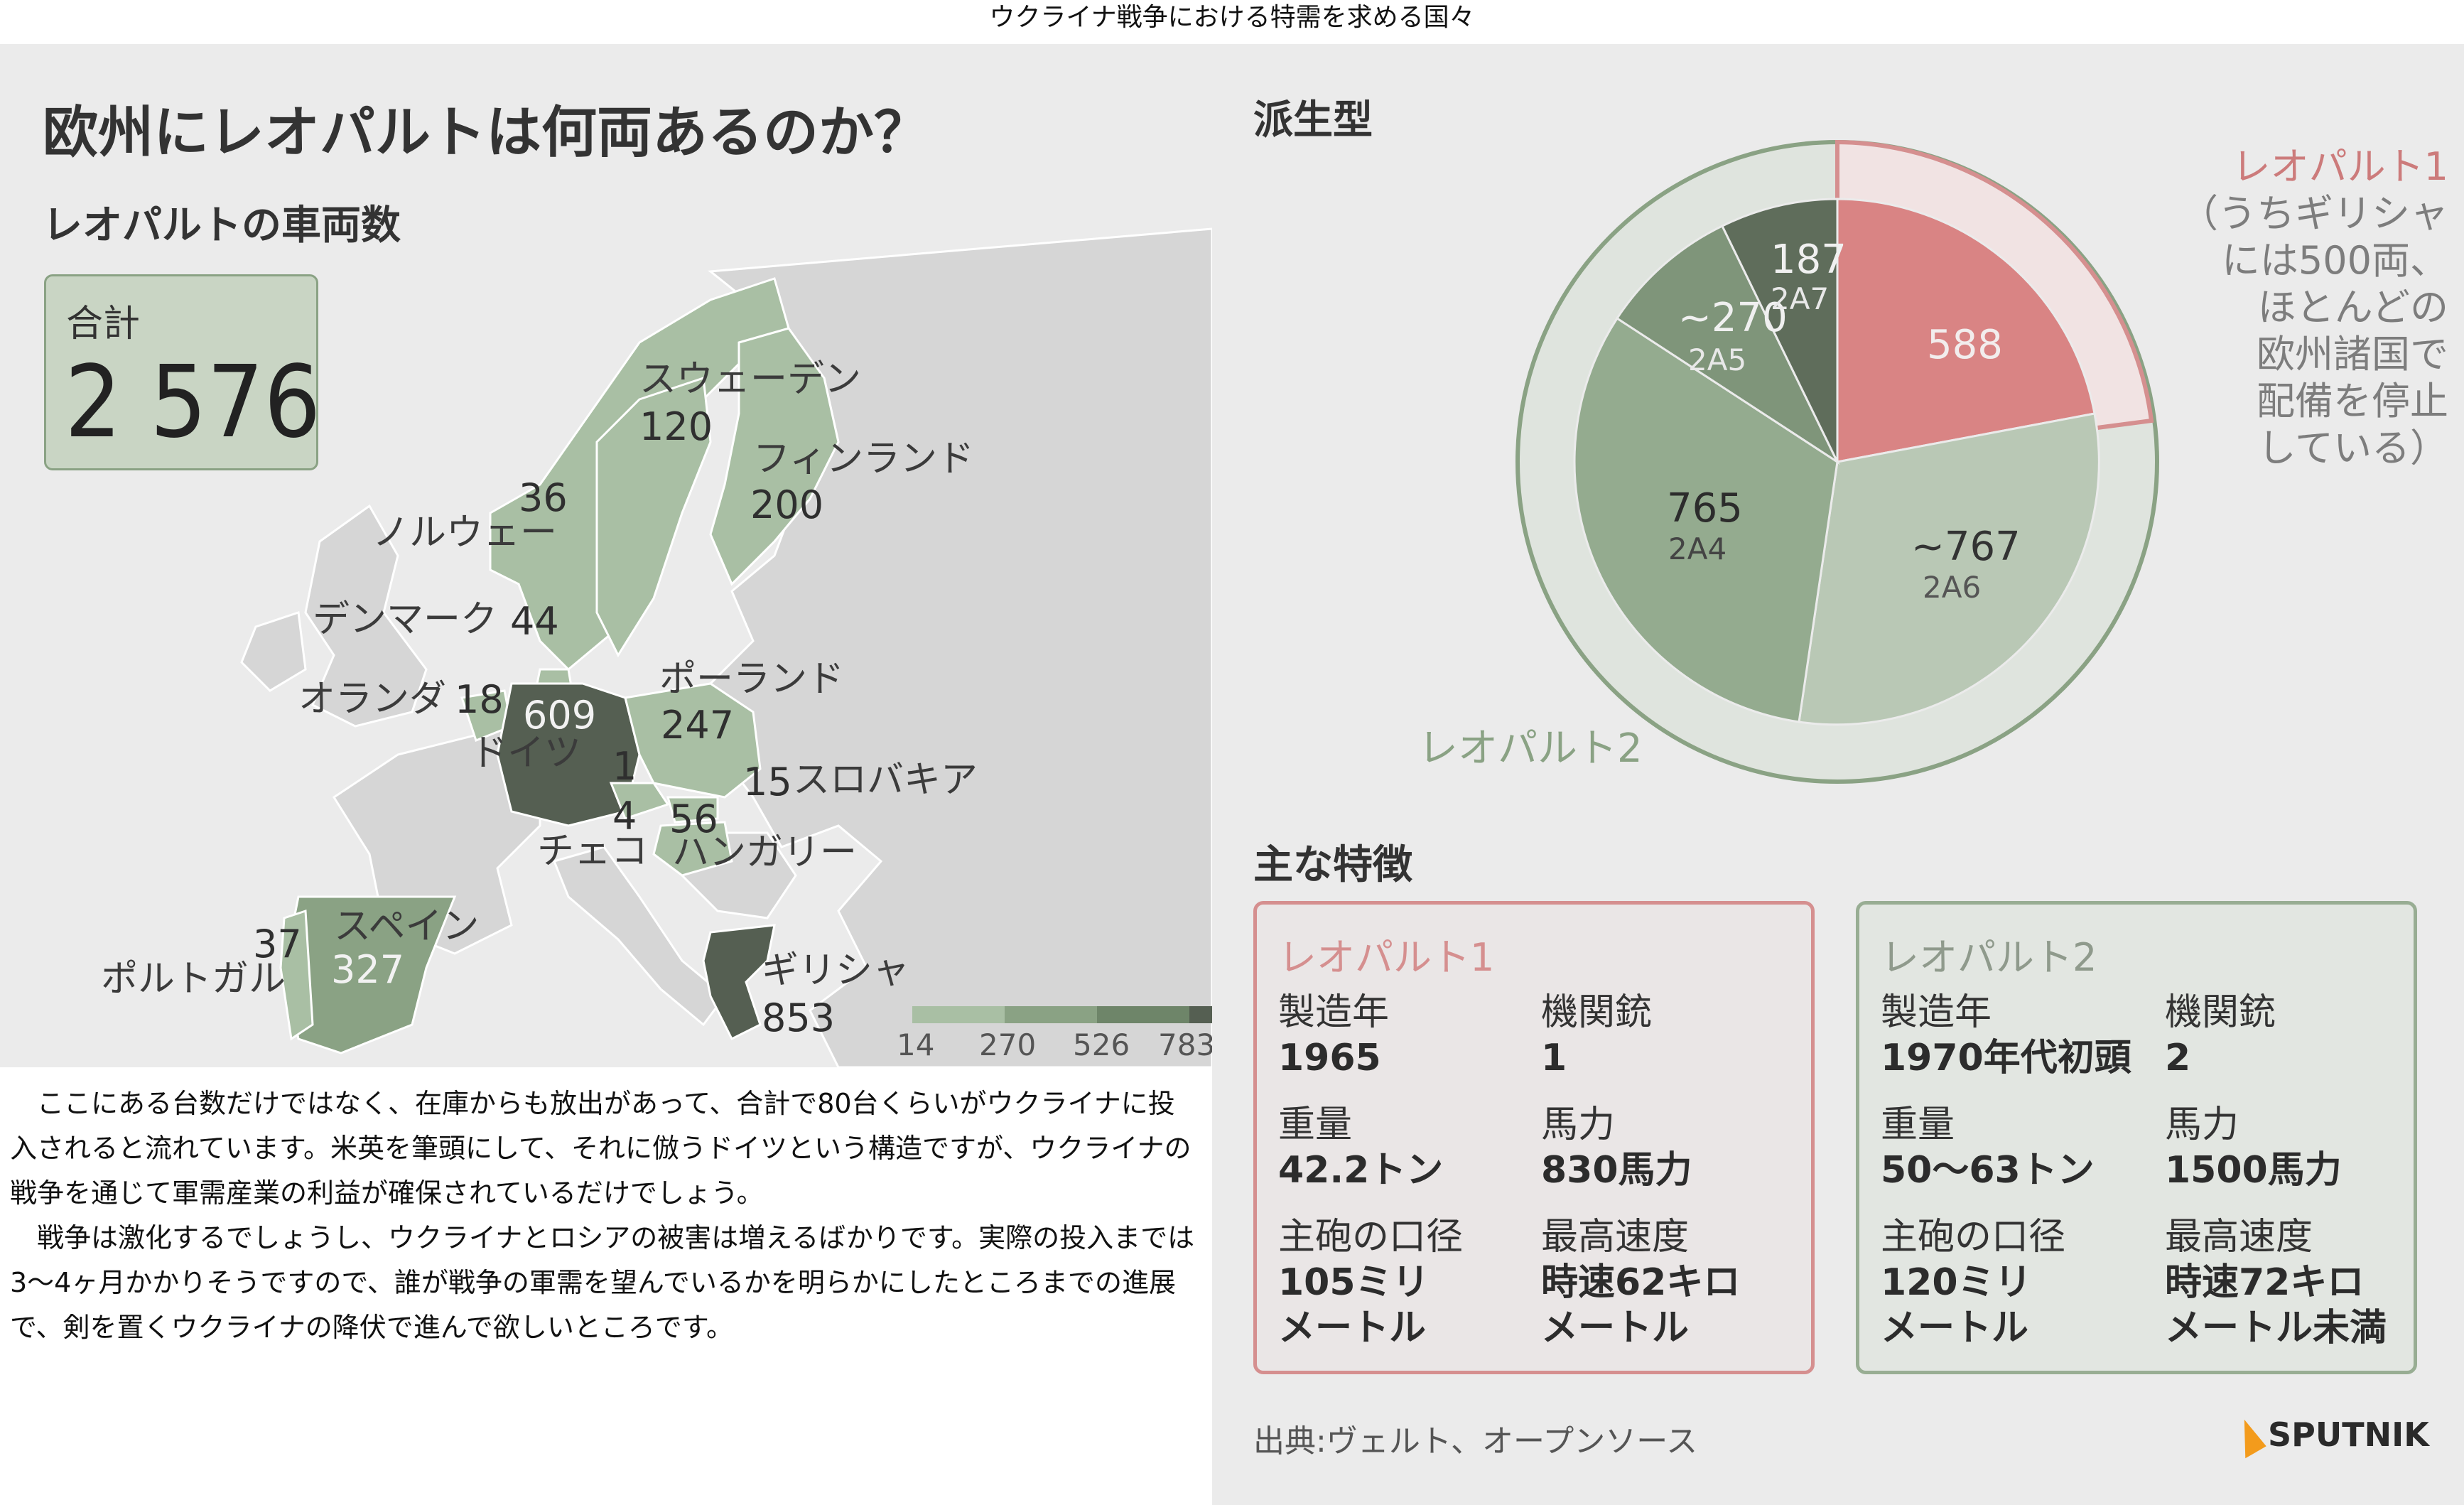 This screenshot has width=2464, height=1505. Describe the element at coordinates (1330, 1058) in the screenshot. I see `spec-value: 1965` at that location.